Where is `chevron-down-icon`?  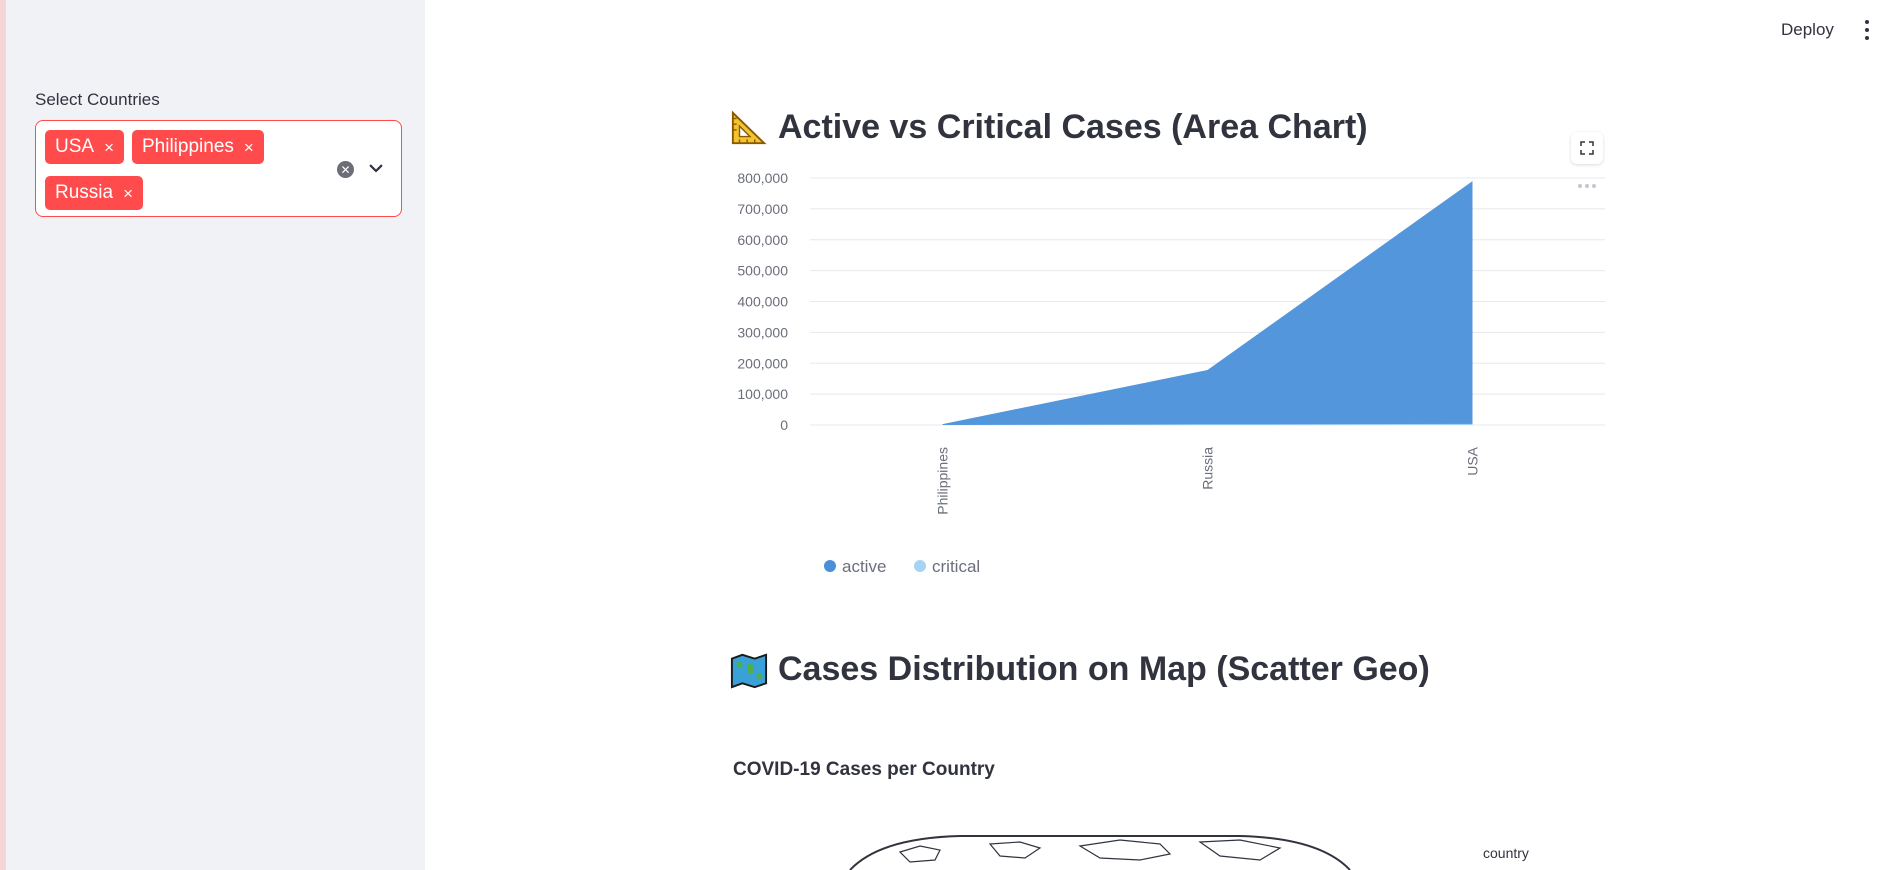 chevron-down-icon is located at coordinates (376, 168).